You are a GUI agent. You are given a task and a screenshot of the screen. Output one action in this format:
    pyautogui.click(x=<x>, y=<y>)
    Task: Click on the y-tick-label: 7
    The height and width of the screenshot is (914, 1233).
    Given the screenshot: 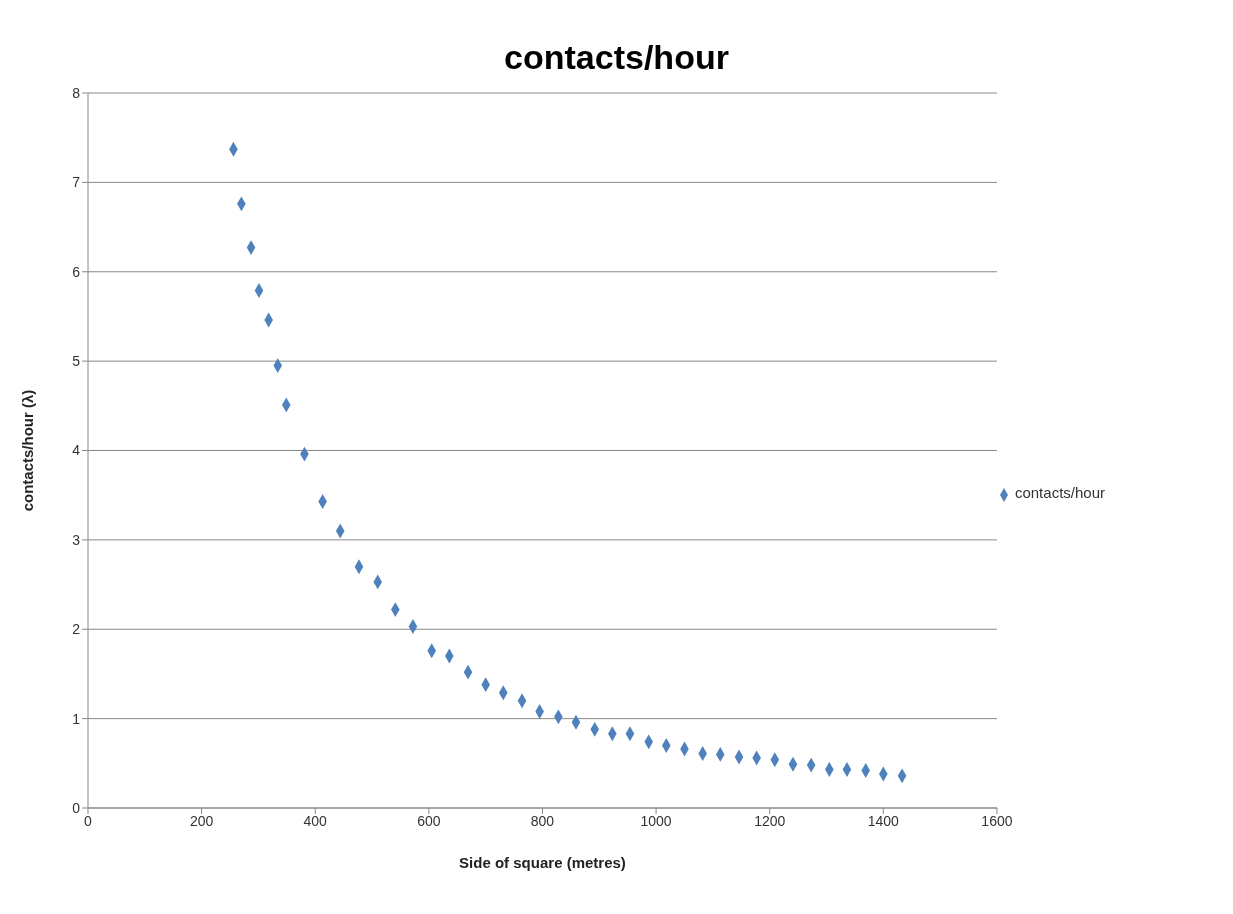 What is the action you would take?
    pyautogui.click(x=76, y=182)
    